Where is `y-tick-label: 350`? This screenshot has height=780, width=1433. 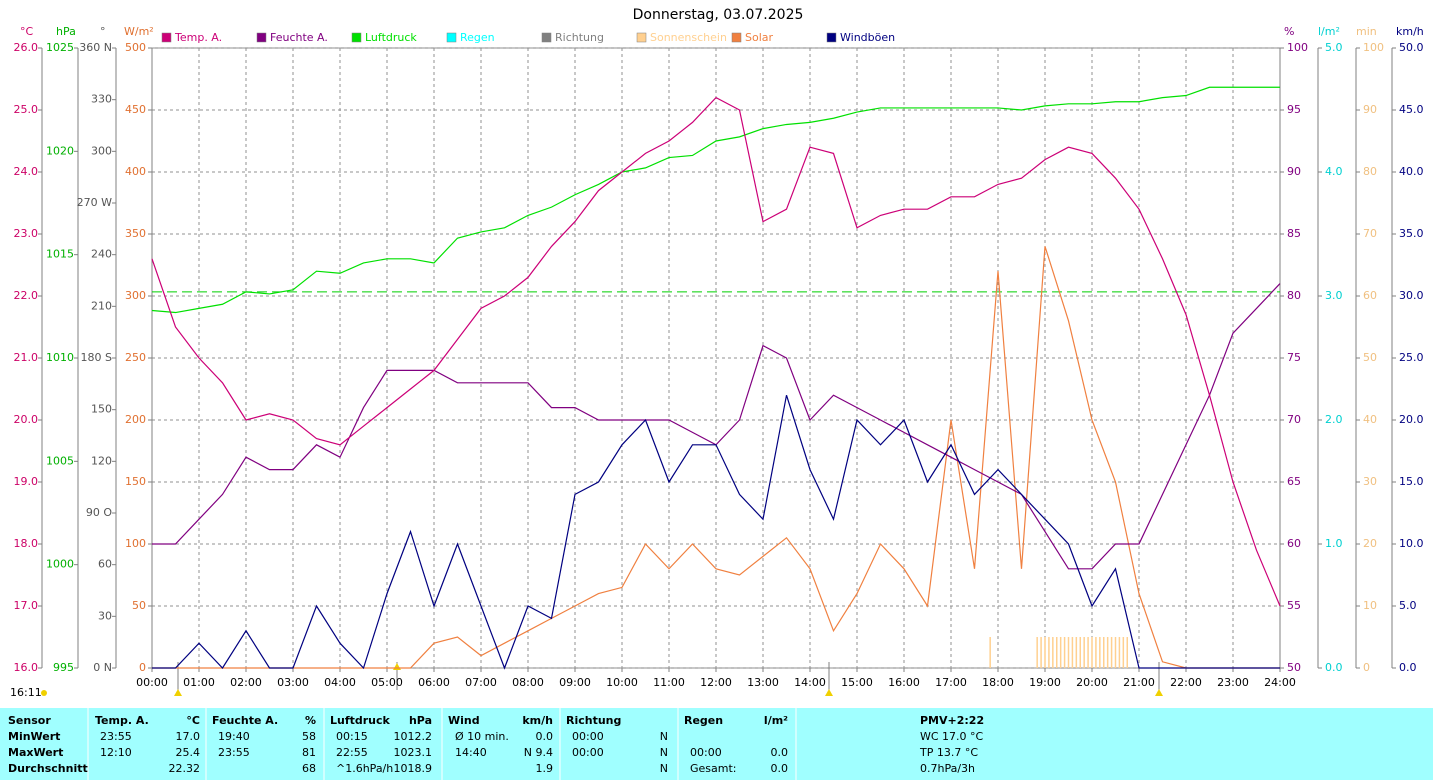
y-tick-label: 350 is located at coordinates (135, 233).